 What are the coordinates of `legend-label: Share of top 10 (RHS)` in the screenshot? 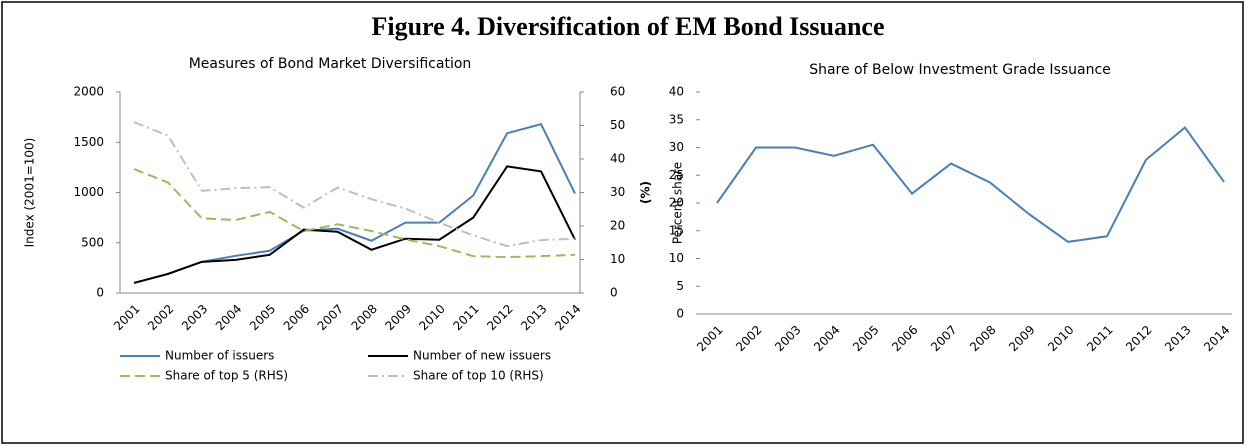 It's located at (478, 376).